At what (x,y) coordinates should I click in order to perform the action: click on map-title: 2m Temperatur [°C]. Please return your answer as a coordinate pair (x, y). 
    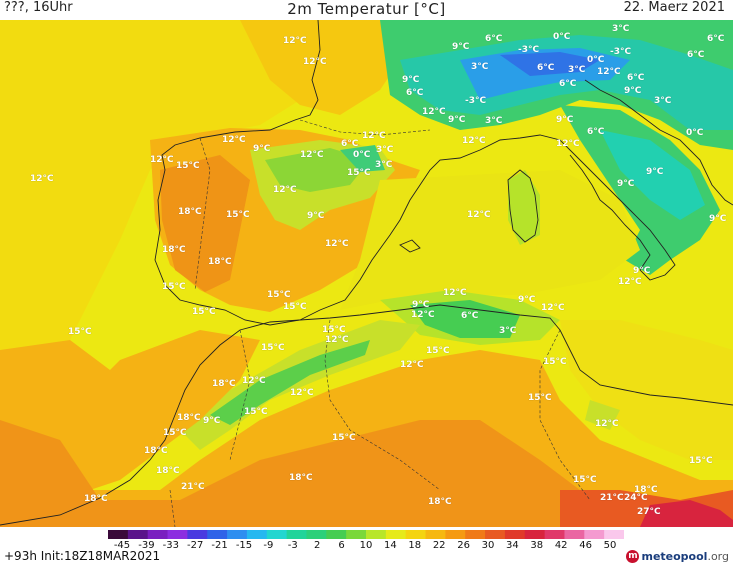
    Looking at the image, I should click on (366, 9).